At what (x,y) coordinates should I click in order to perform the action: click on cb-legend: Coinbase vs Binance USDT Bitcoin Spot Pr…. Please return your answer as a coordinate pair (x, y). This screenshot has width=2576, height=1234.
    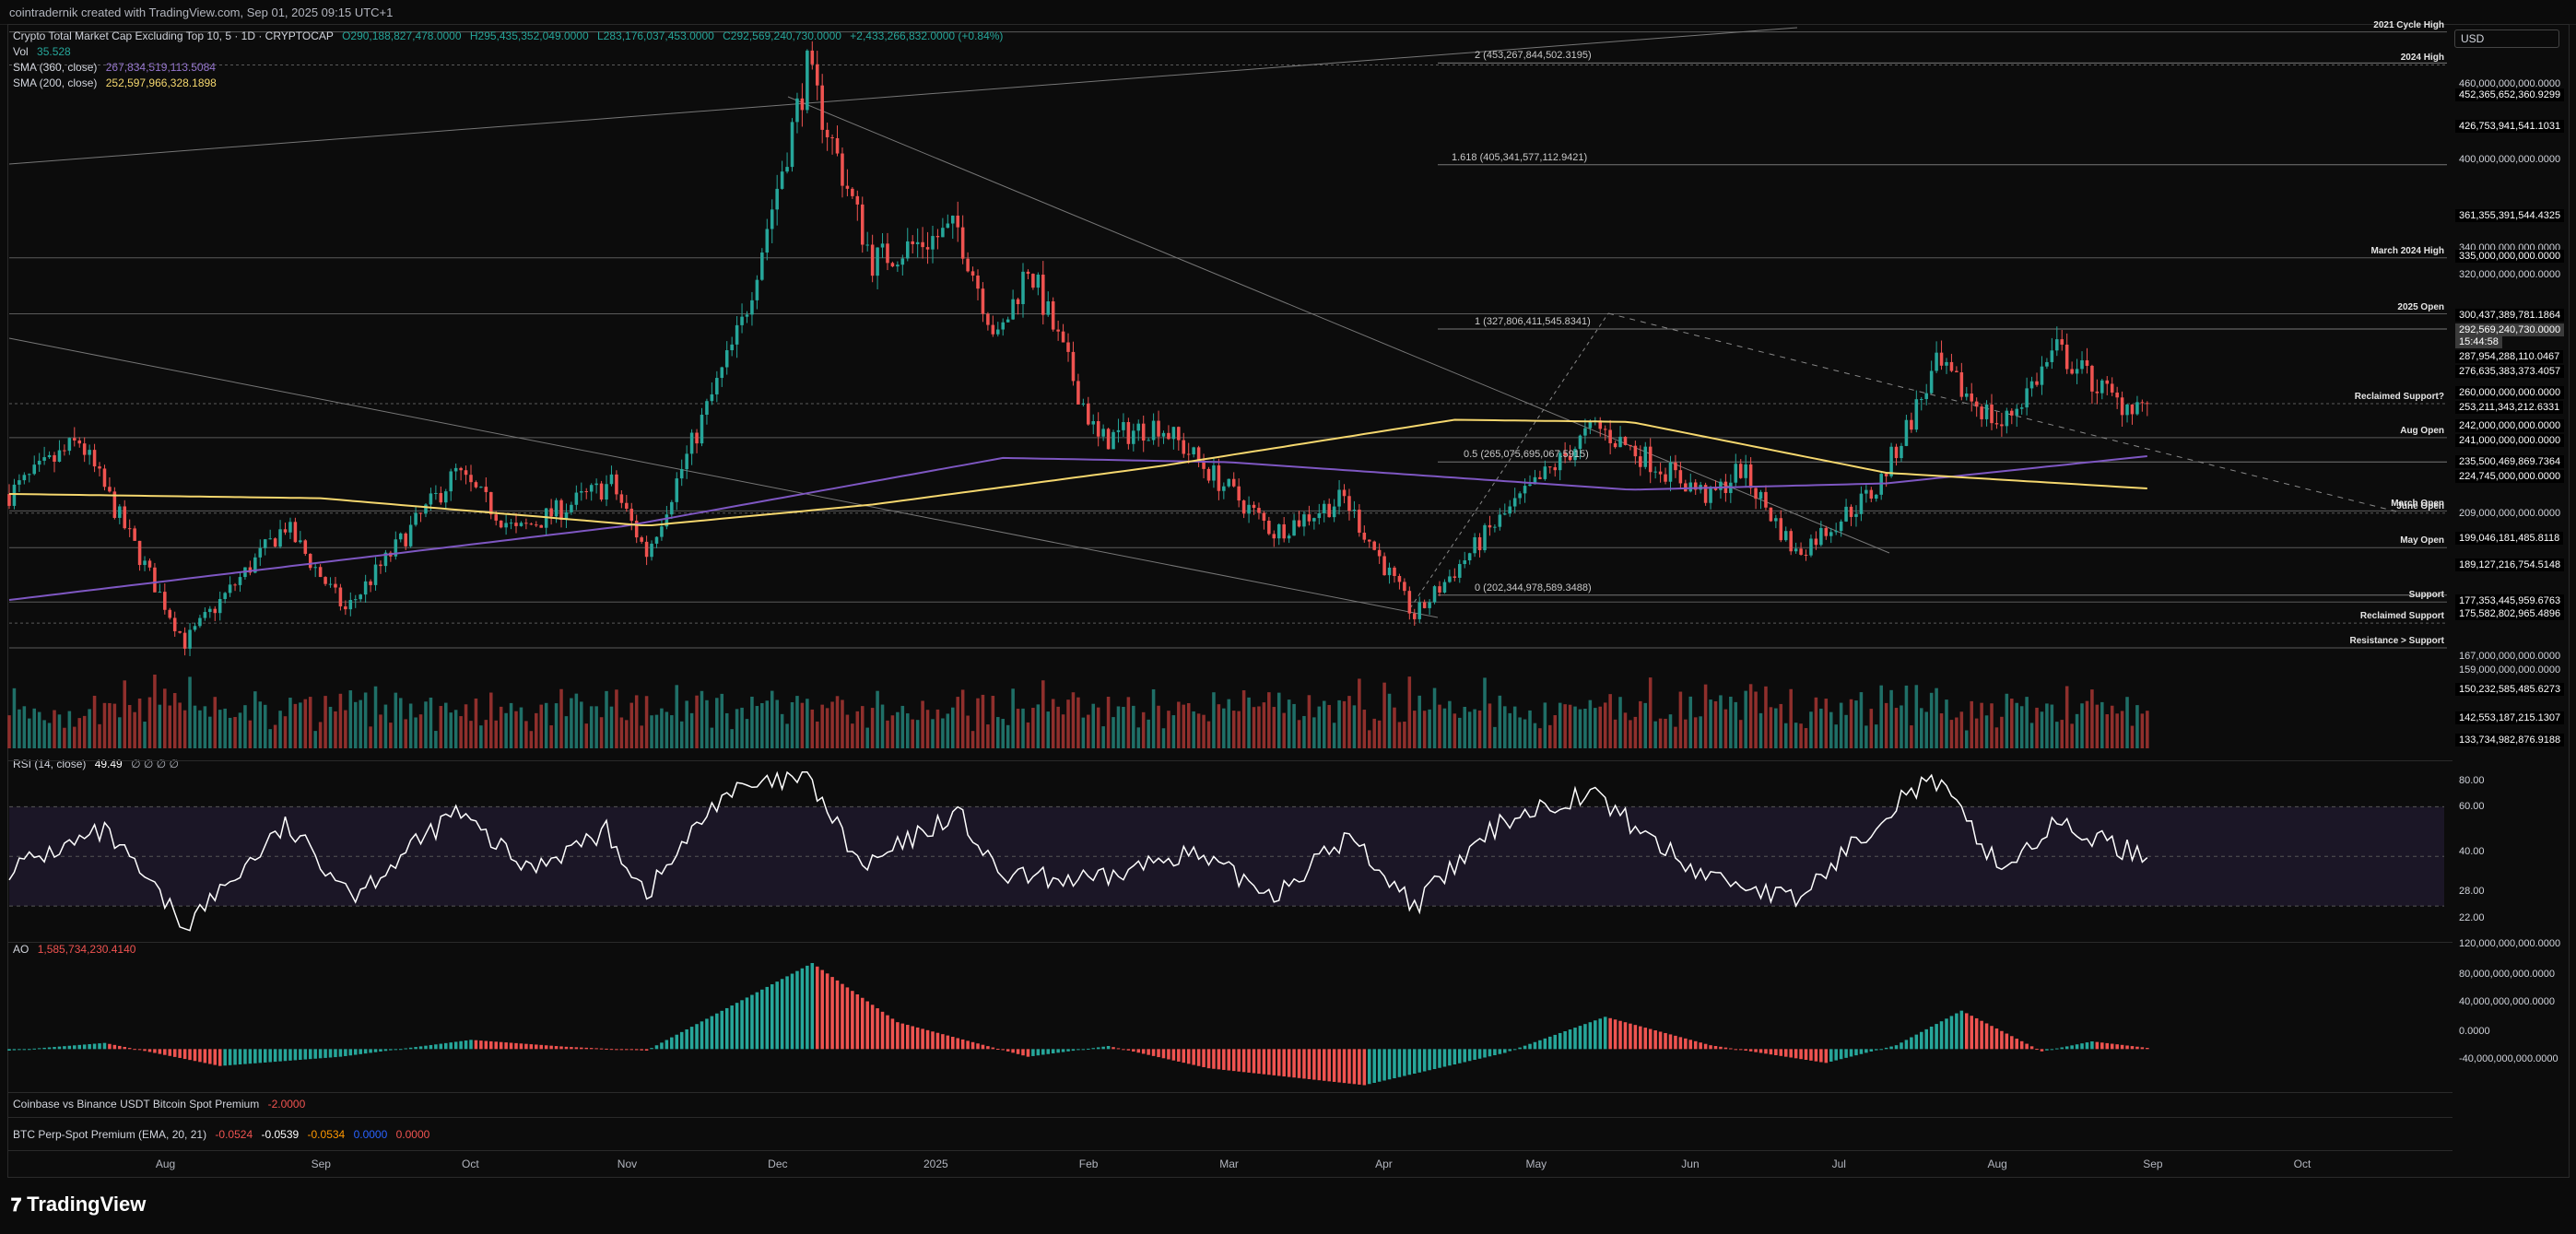
    Looking at the image, I should click on (159, 1104).